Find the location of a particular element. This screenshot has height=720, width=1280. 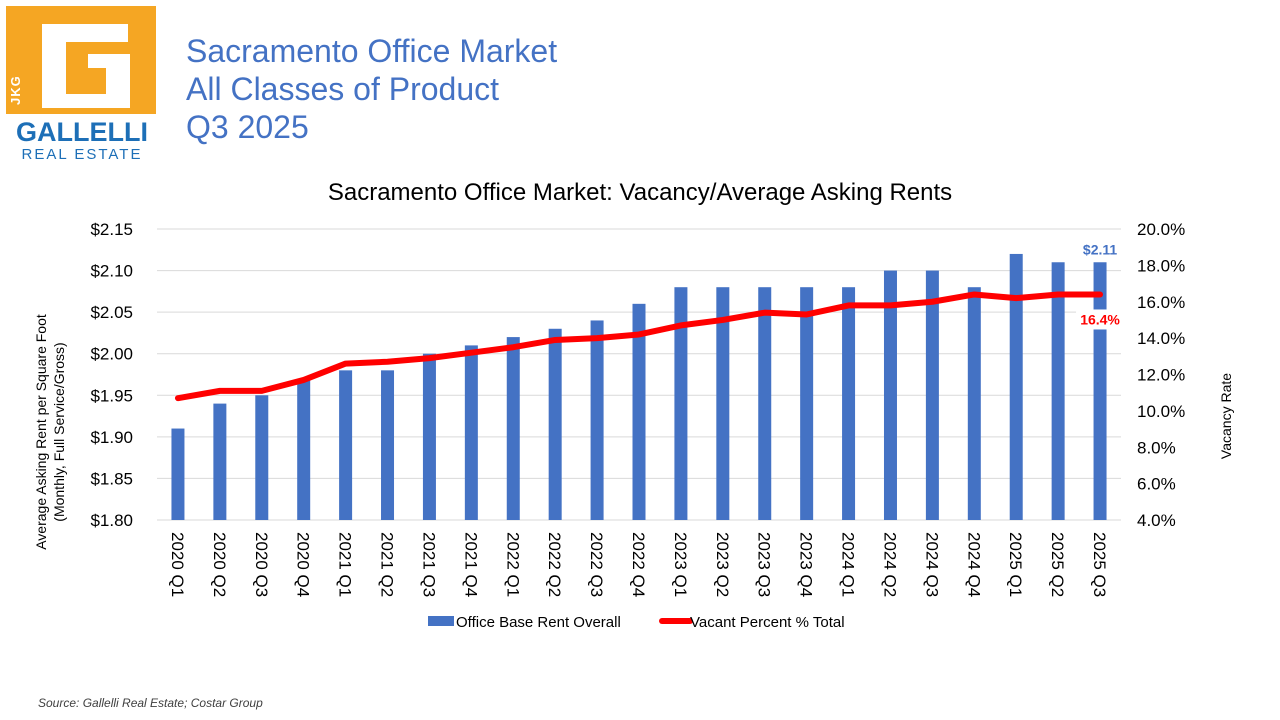

x-tick-label: 2022 Q4 is located at coordinates (638, 564).